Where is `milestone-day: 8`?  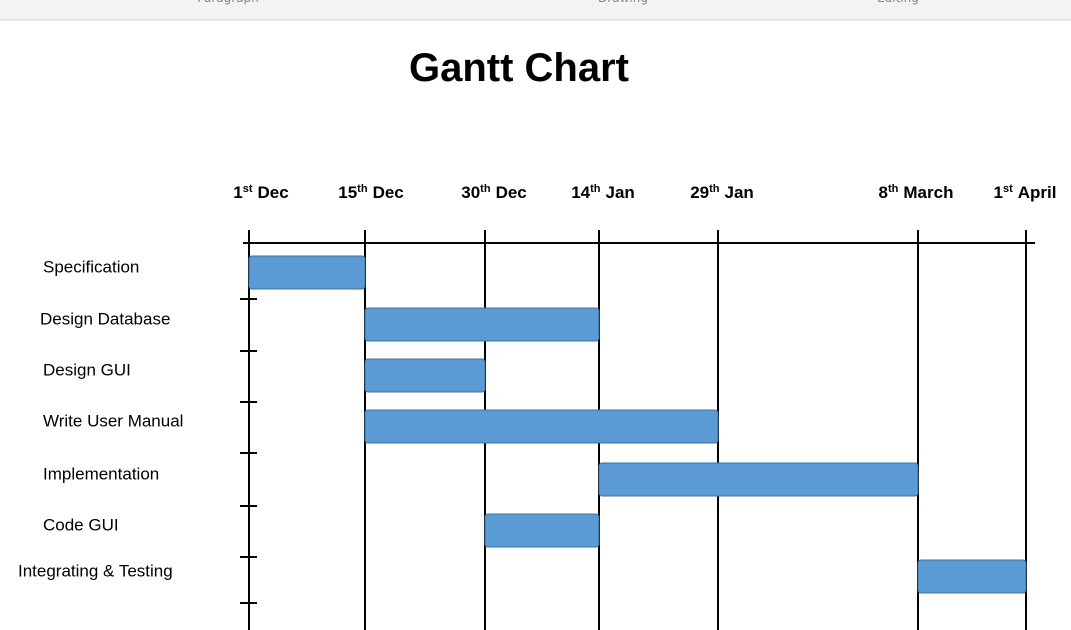 milestone-day: 8 is located at coordinates (883, 192).